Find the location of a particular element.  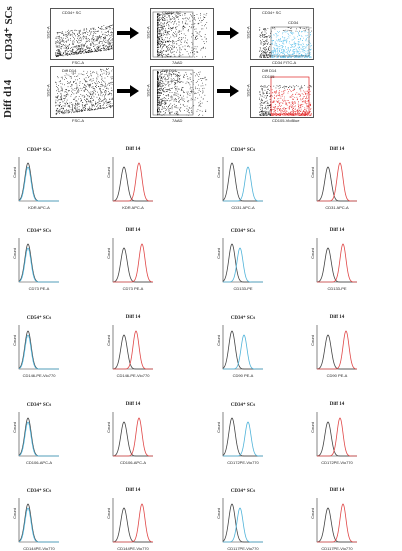

histogram-title: CD54⁺ SCs is located at coordinates (39, 318).